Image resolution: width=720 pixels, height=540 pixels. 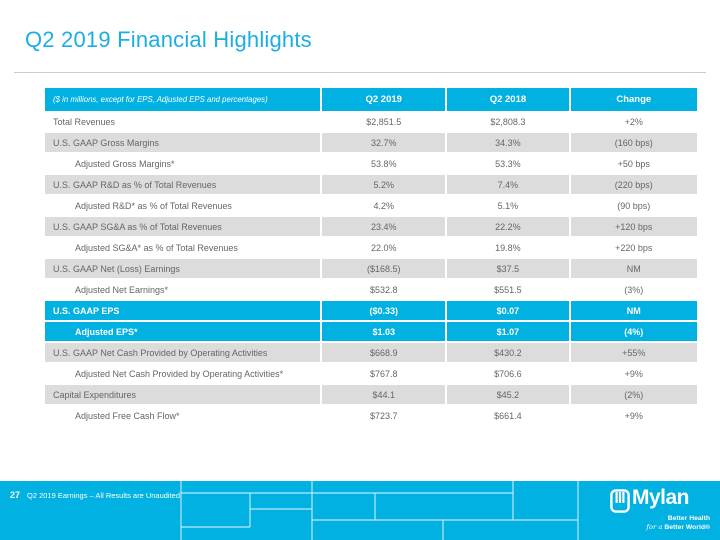 I want to click on row-label-cell: Adjusted Free Cash Flow*, so click(x=183, y=415).